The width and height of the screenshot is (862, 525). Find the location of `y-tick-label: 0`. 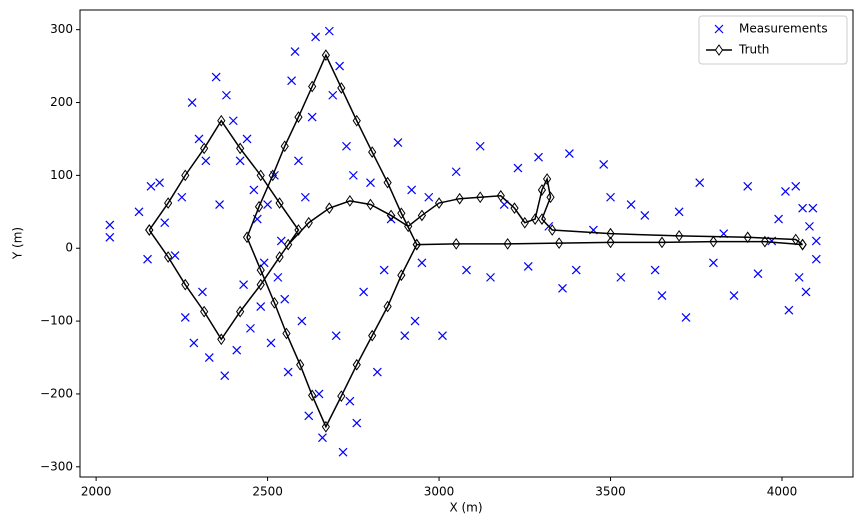

y-tick-label: 0 is located at coordinates (69, 248).